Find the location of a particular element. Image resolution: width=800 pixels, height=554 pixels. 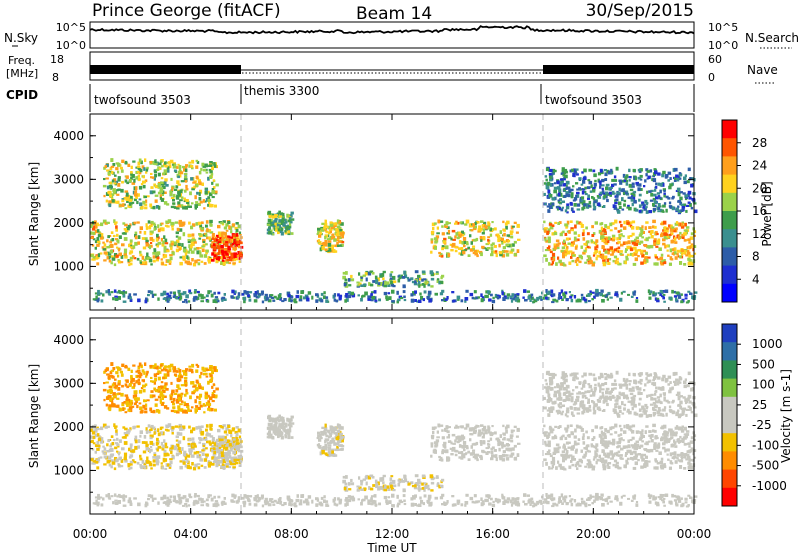

noise-search-label: N.Search is located at coordinates (772, 38).